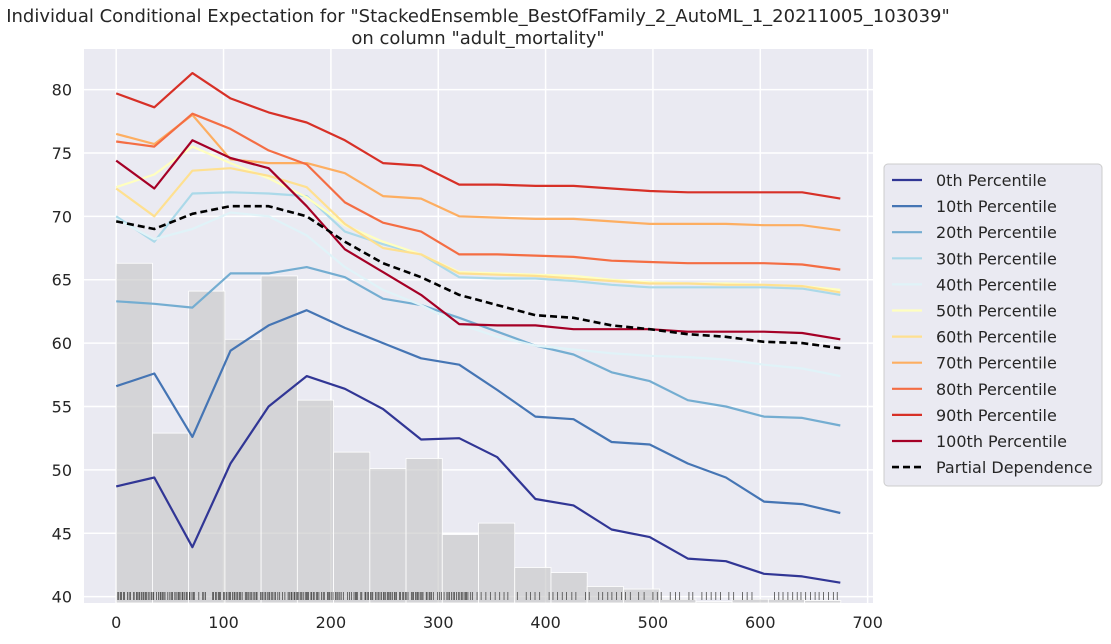  I want to click on legend-label-1: 10th Percentile, so click(996, 206).